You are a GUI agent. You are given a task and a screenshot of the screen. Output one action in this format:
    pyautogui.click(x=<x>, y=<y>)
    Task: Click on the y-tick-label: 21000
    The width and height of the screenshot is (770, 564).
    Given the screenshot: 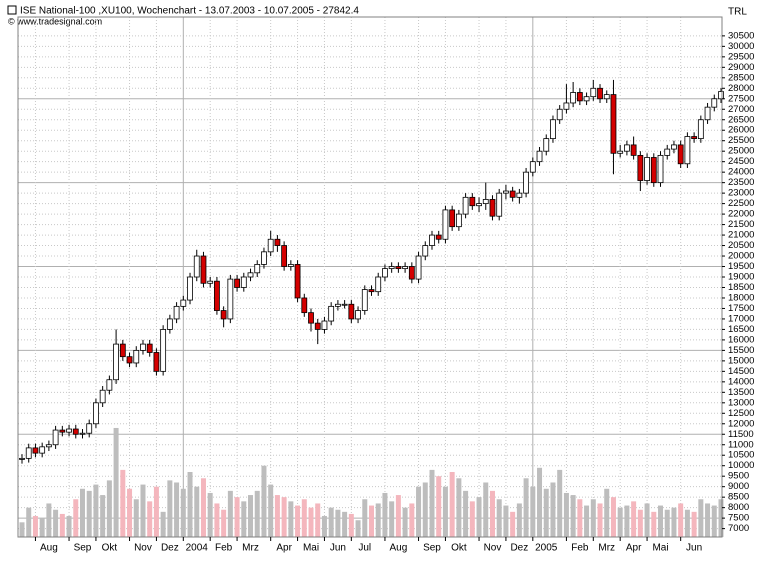 What is the action you would take?
    pyautogui.click(x=741, y=235)
    